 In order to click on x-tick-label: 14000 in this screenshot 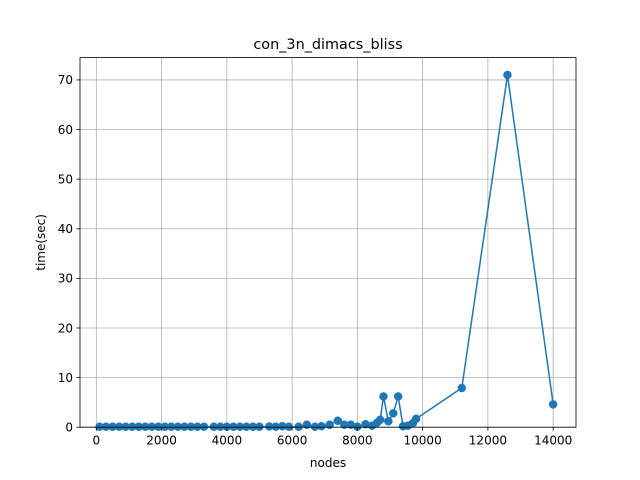, I will do `click(553, 441)`.